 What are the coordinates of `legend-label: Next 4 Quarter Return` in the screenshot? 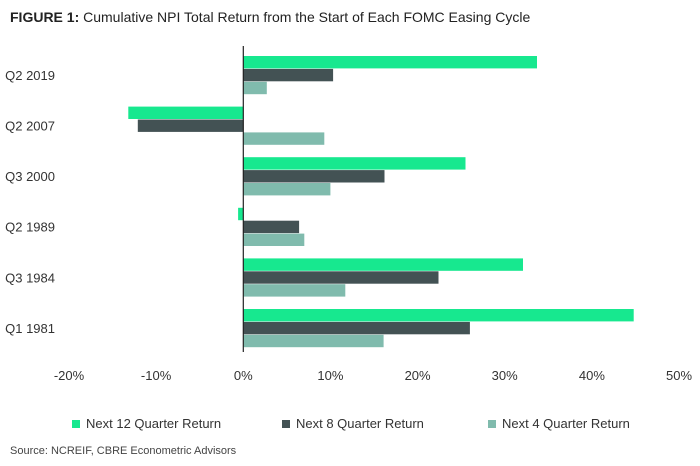 It's located at (566, 423).